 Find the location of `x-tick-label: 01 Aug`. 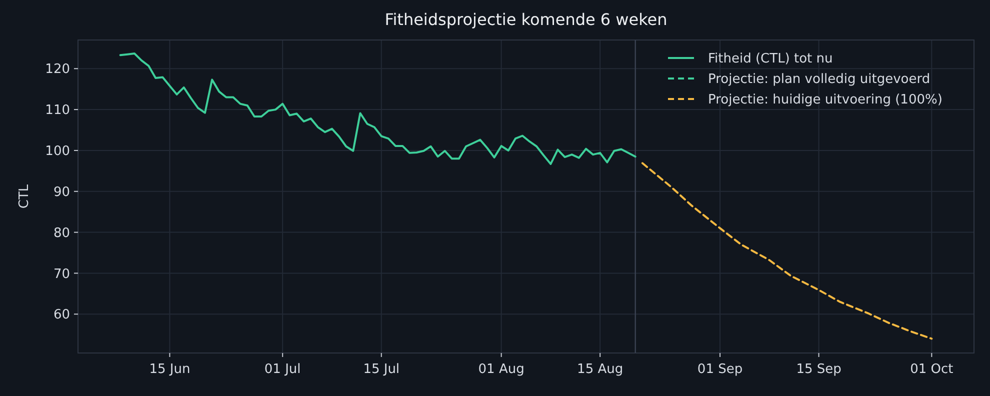

x-tick-label: 01 Aug is located at coordinates (501, 369).